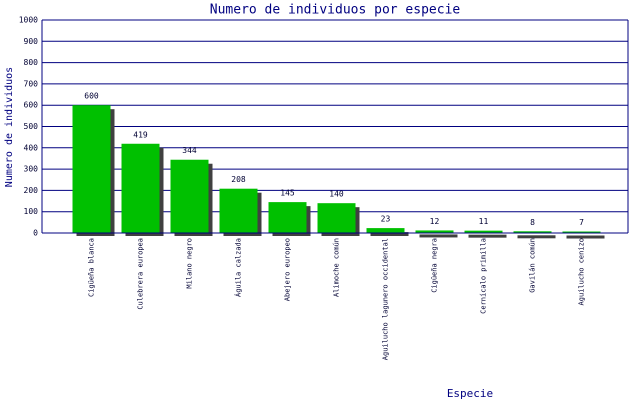 The image size is (640, 400). Describe the element at coordinates (31, 190) in the screenshot. I see `y-tick-label: 200` at that location.